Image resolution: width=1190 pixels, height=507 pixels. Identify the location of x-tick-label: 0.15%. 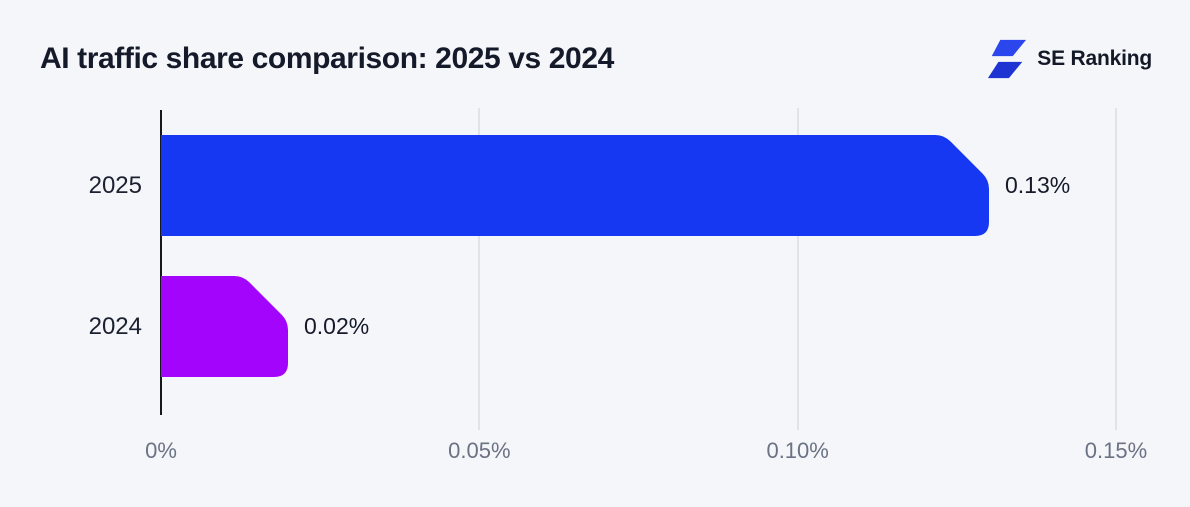
(1116, 450).